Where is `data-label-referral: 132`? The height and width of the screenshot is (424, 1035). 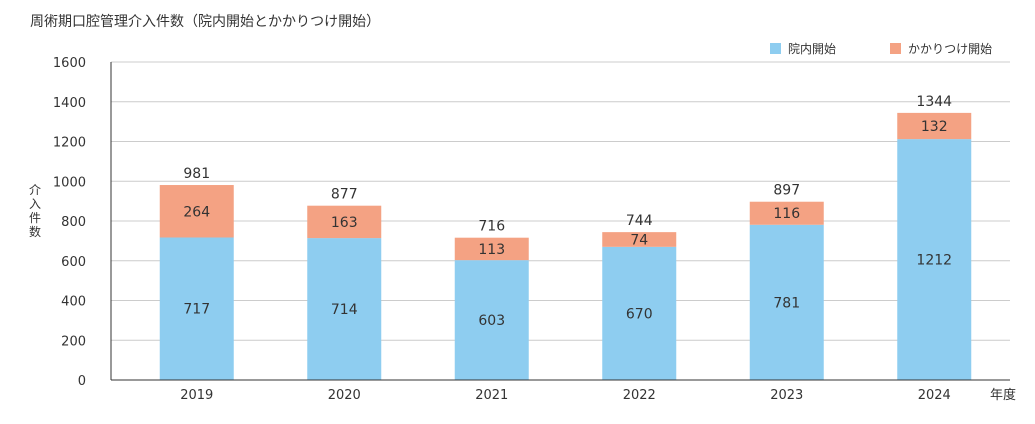
data-label-referral: 132 is located at coordinates (934, 127).